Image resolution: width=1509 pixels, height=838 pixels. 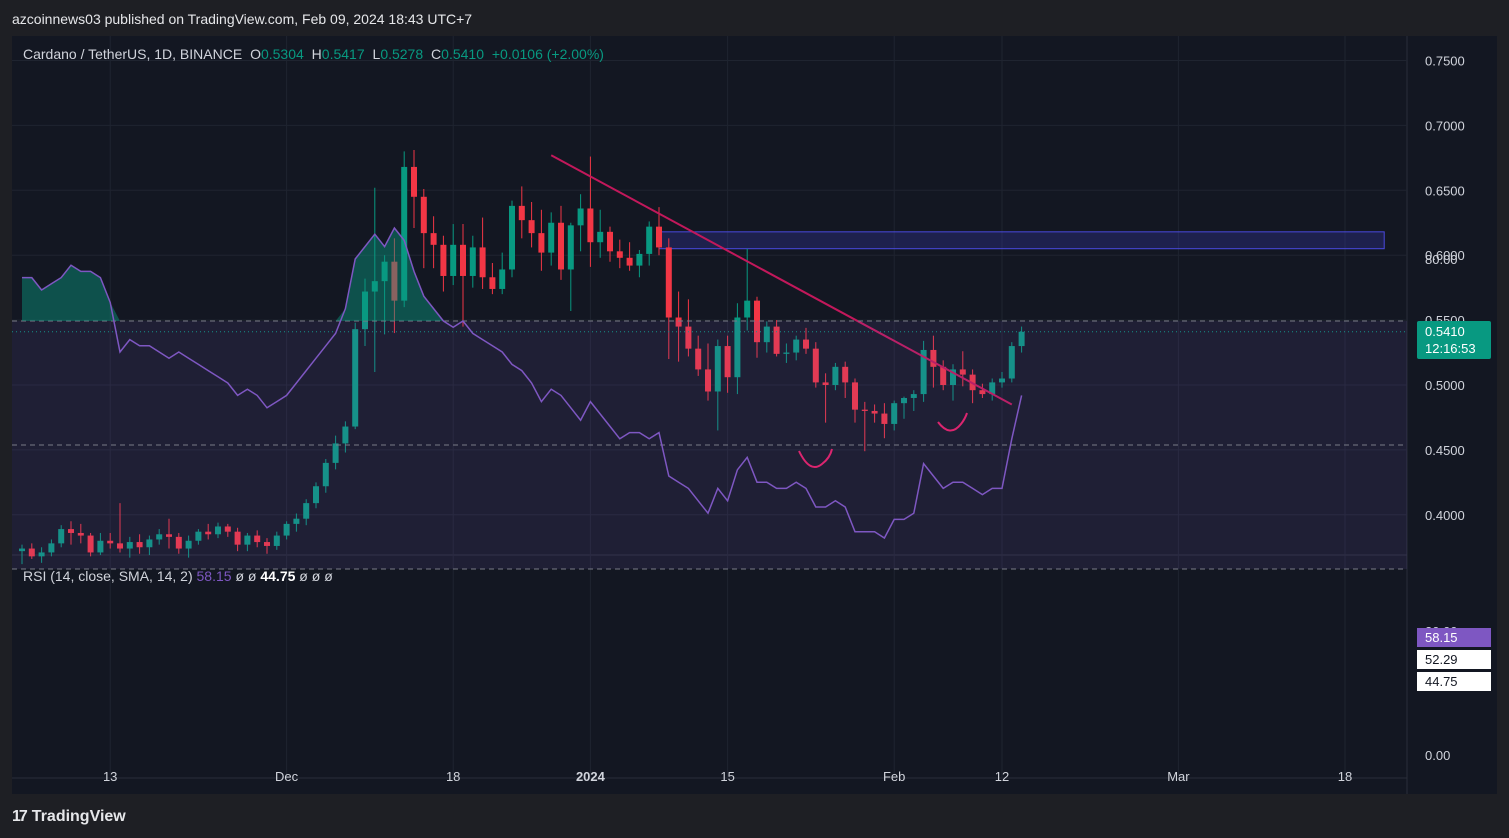 What do you see at coordinates (255, 54) in the screenshot?
I see `open-label: O` at bounding box center [255, 54].